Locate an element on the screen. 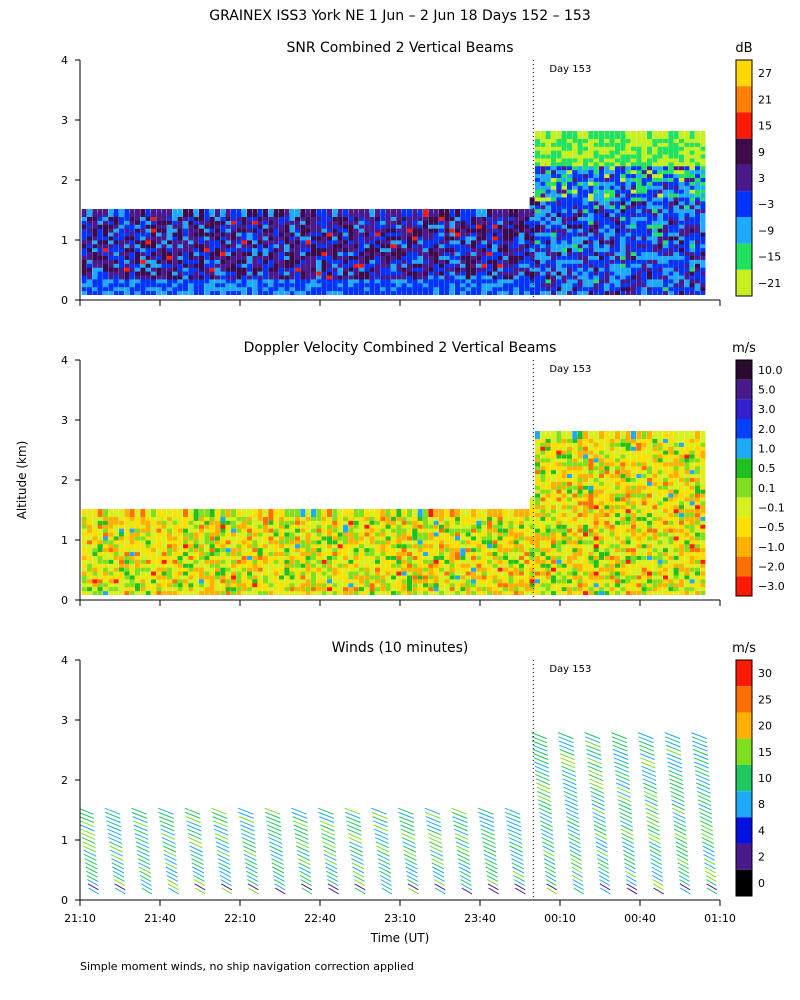 Image resolution: width=800 pixels, height=1000 pixels. y-axis-title: Altitude (km) is located at coordinates (22, 480).